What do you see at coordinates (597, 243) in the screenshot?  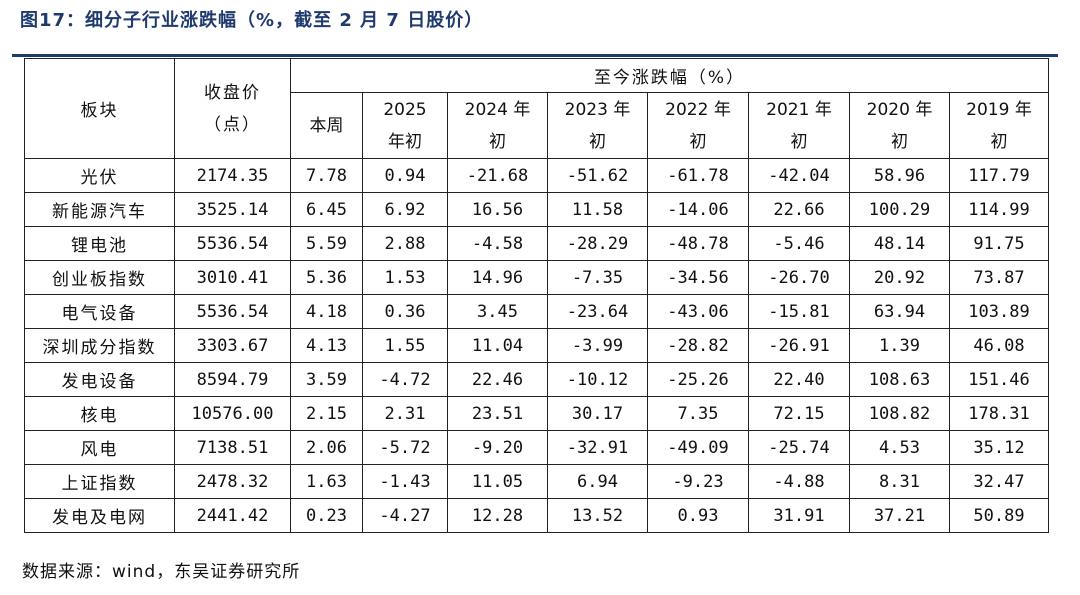 I see `cell-change: -28.29` at bounding box center [597, 243].